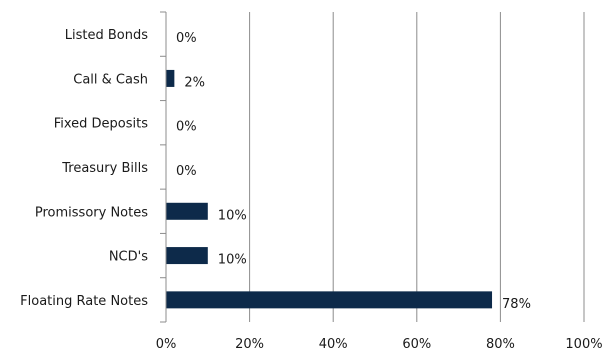 This screenshot has width=616, height=352. I want to click on x-tick-label: 0%, so click(166, 344).